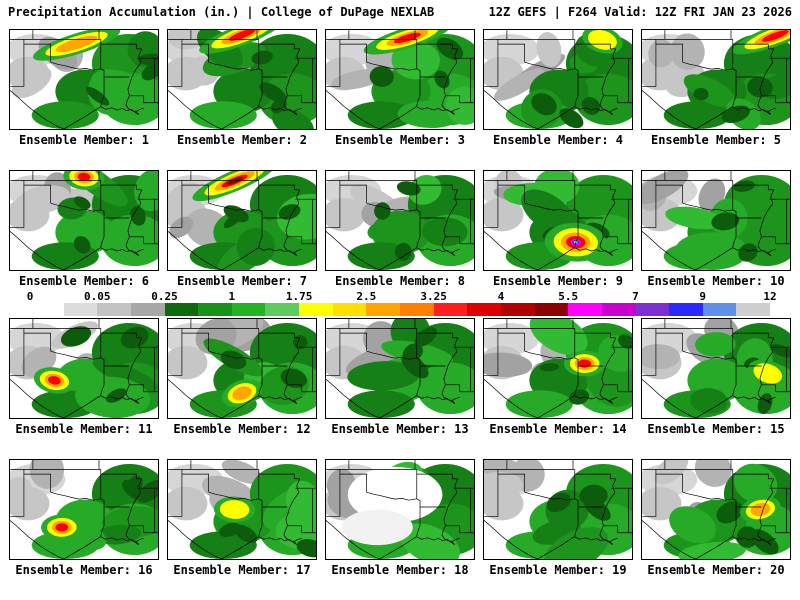 The height and width of the screenshot is (600, 800). What do you see at coordinates (703, 296) in the screenshot?
I see `colorbar-tick-label: 9` at bounding box center [703, 296].